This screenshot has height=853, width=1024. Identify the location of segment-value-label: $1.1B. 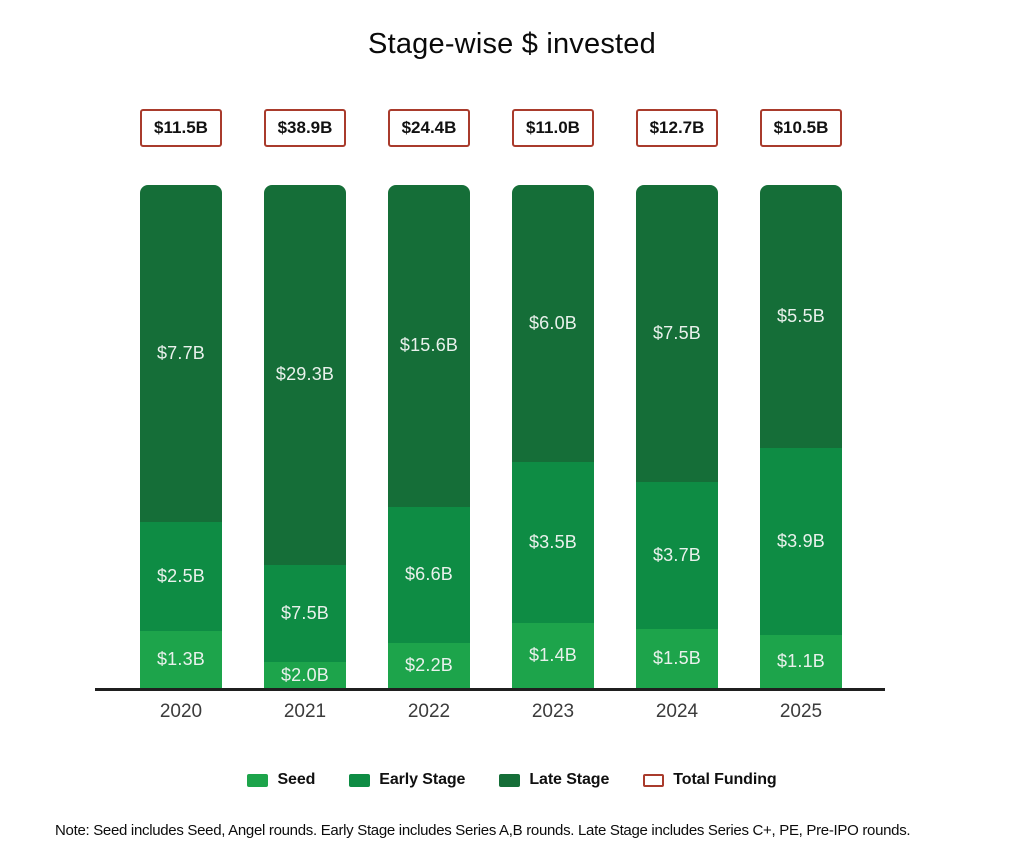
(801, 661).